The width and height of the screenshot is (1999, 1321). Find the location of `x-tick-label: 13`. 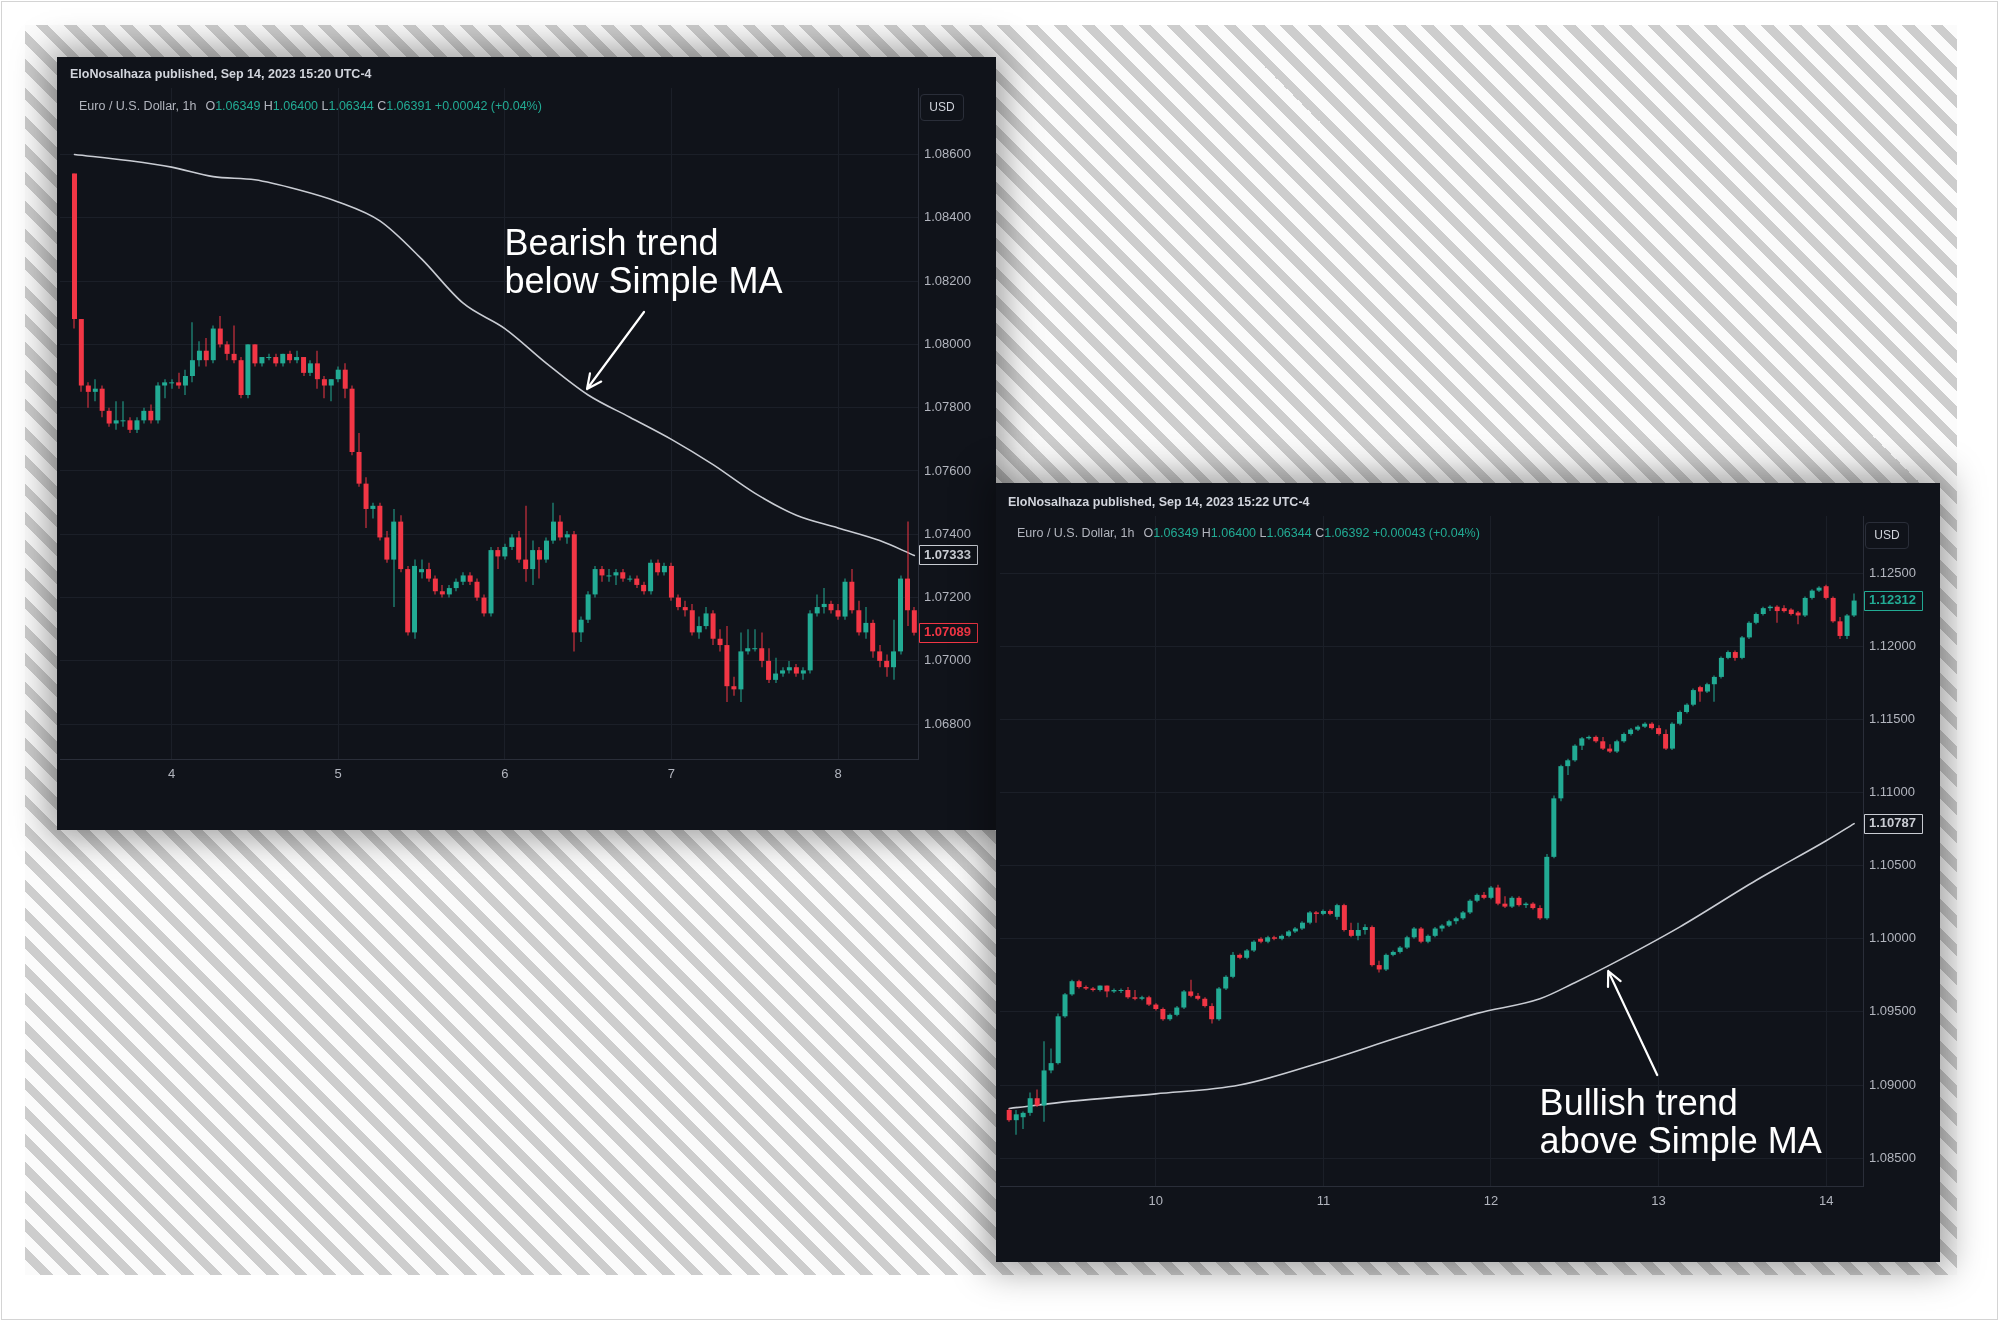

x-tick-label: 13 is located at coordinates (1658, 1201).